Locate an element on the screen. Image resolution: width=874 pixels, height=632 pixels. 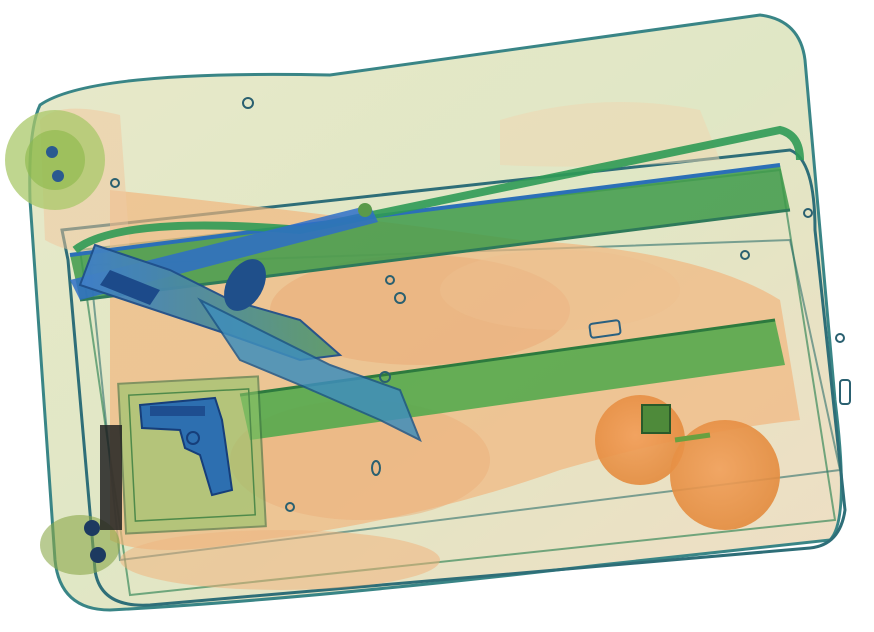
handgun is located at coordinates (186, 446).